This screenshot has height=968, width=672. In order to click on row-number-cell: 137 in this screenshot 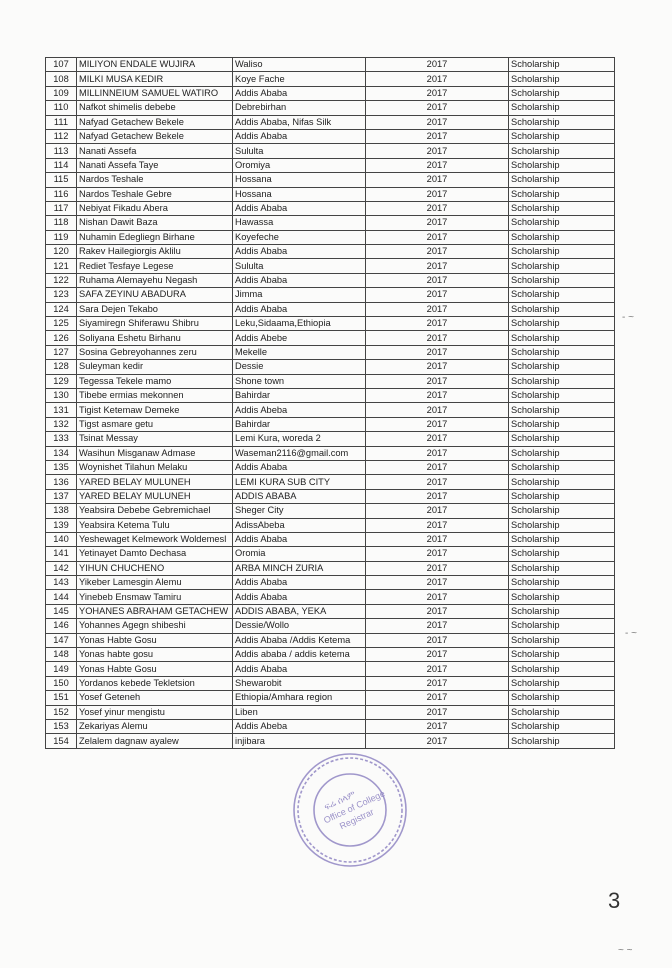, I will do `click(61, 496)`.